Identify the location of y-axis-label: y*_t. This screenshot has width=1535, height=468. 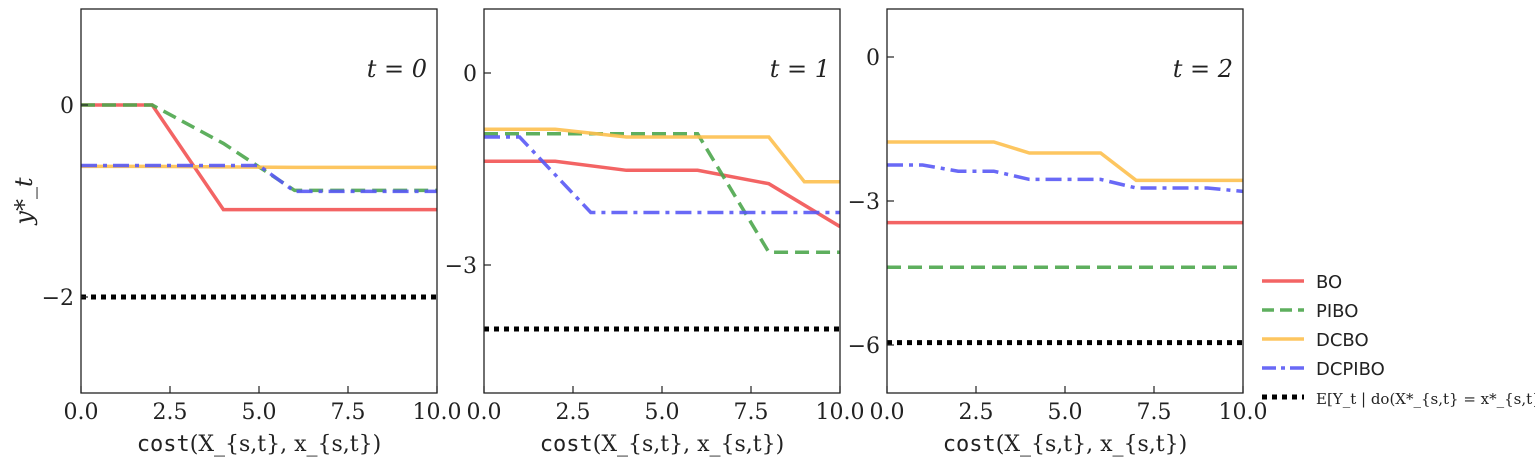
(24, 201).